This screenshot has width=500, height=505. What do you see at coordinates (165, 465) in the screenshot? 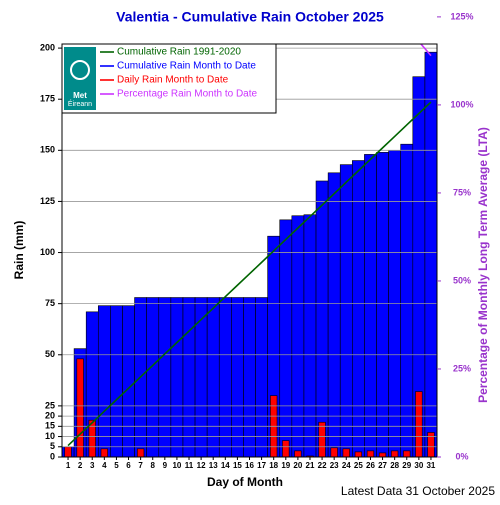
I see `x-tick-label: 9` at bounding box center [165, 465].